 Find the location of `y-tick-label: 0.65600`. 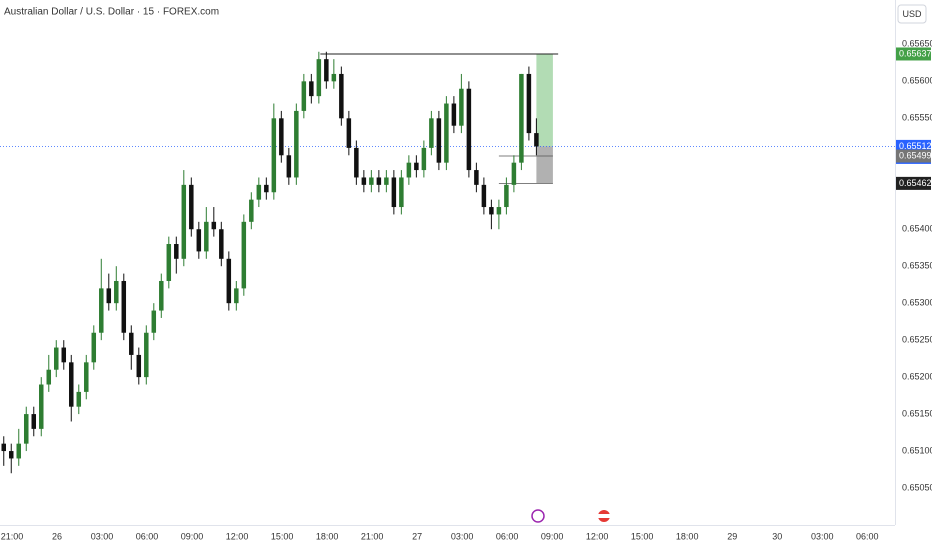

y-tick-label: 0.65600 is located at coordinates (917, 81).